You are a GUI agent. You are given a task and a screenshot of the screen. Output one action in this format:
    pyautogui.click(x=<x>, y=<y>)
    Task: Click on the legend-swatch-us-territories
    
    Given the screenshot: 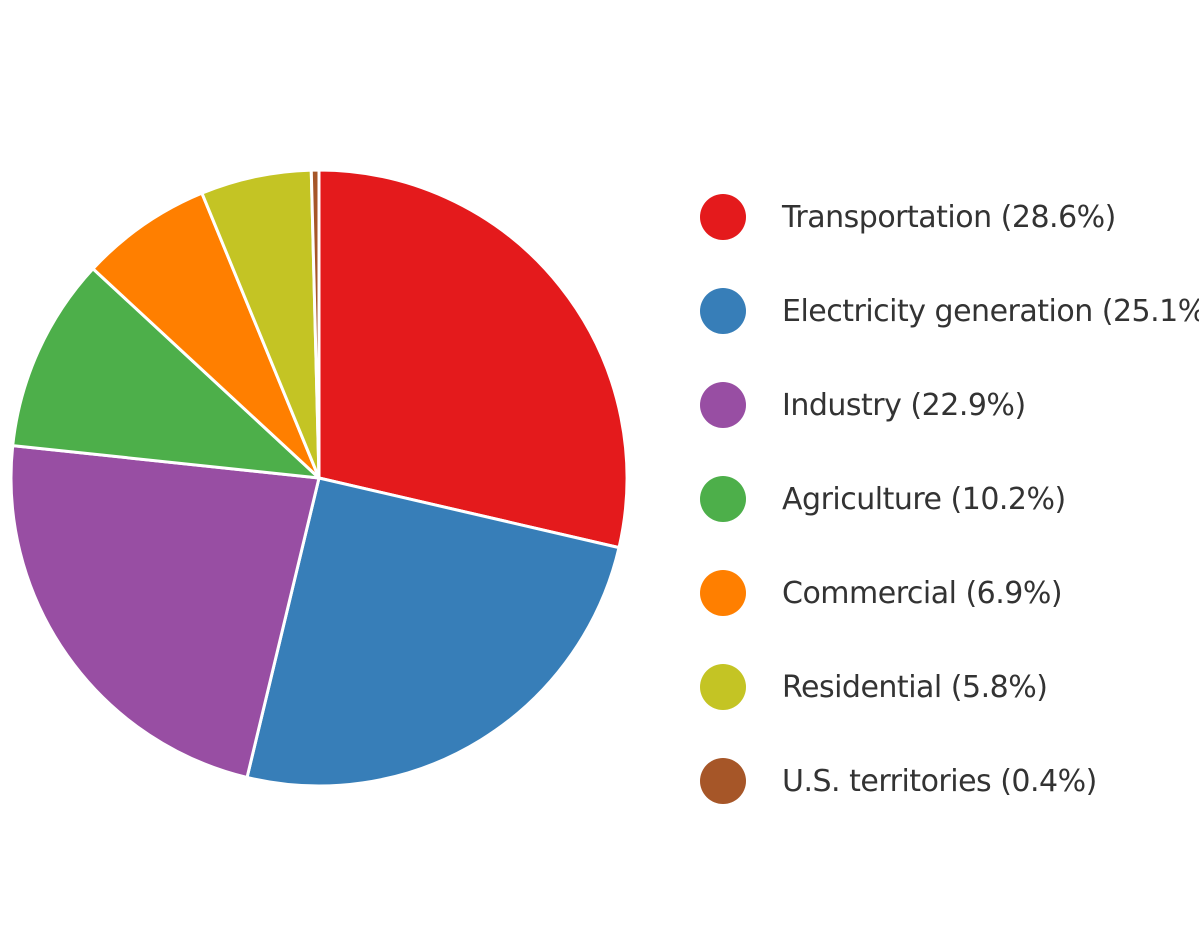 What is the action you would take?
    pyautogui.click(x=723, y=781)
    